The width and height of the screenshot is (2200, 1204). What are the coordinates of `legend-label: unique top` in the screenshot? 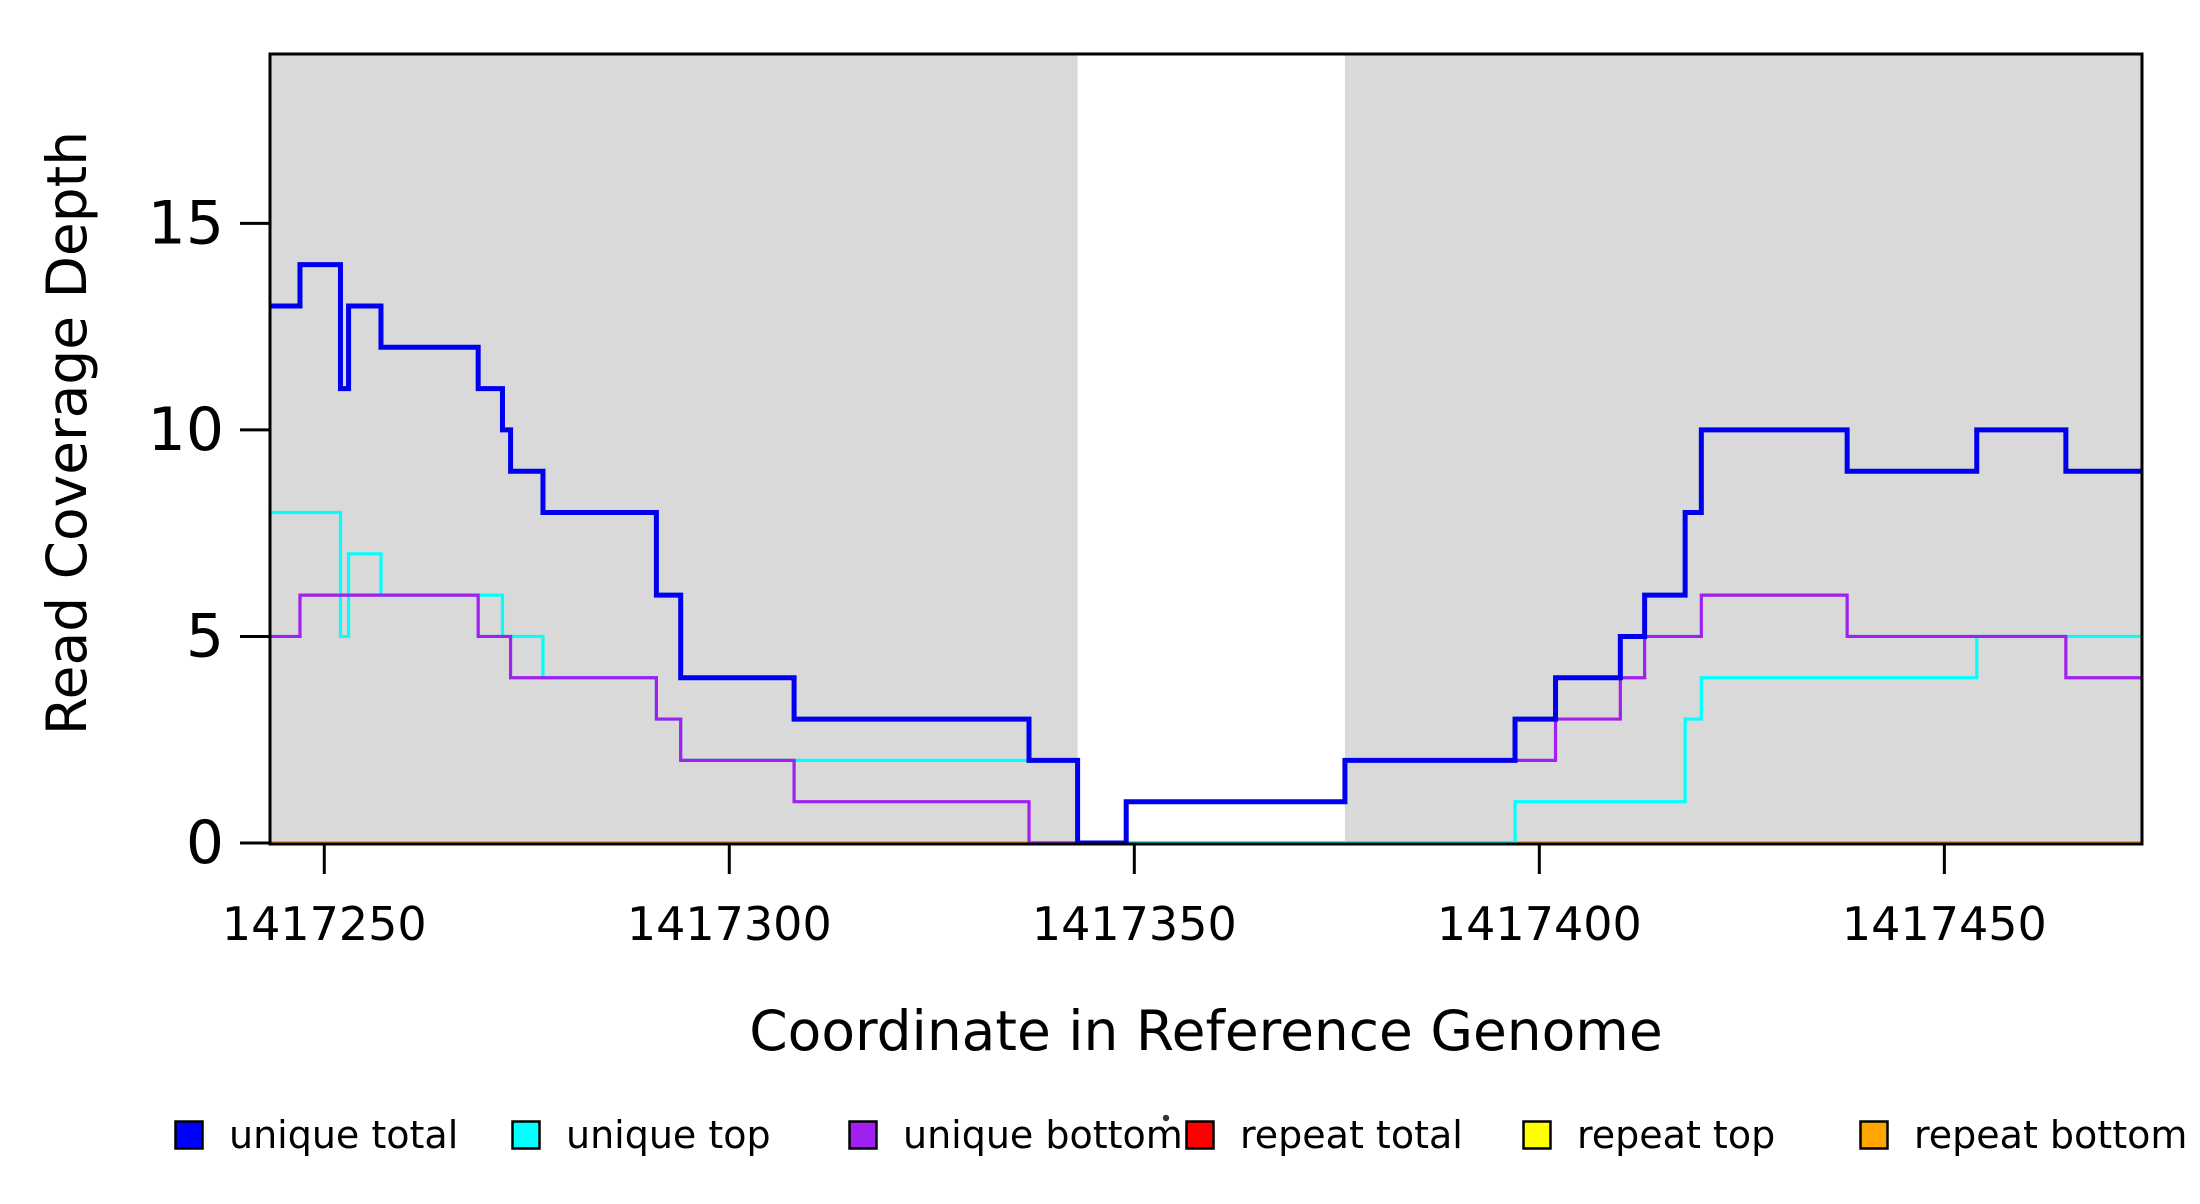 It's located at (668, 1135).